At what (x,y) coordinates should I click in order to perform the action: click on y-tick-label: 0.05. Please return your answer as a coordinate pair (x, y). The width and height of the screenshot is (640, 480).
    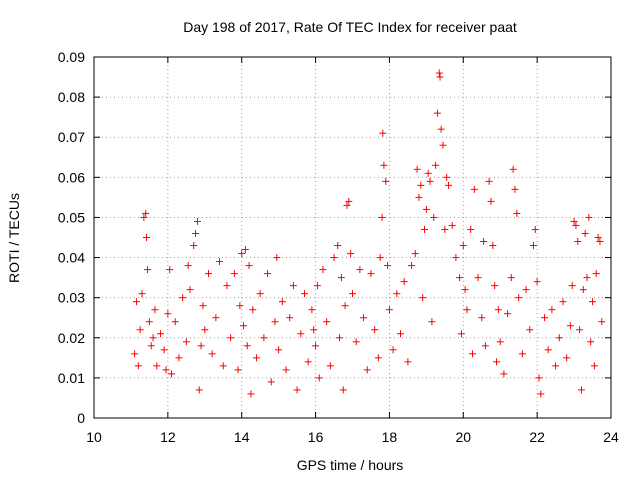
    Looking at the image, I should click on (71, 217).